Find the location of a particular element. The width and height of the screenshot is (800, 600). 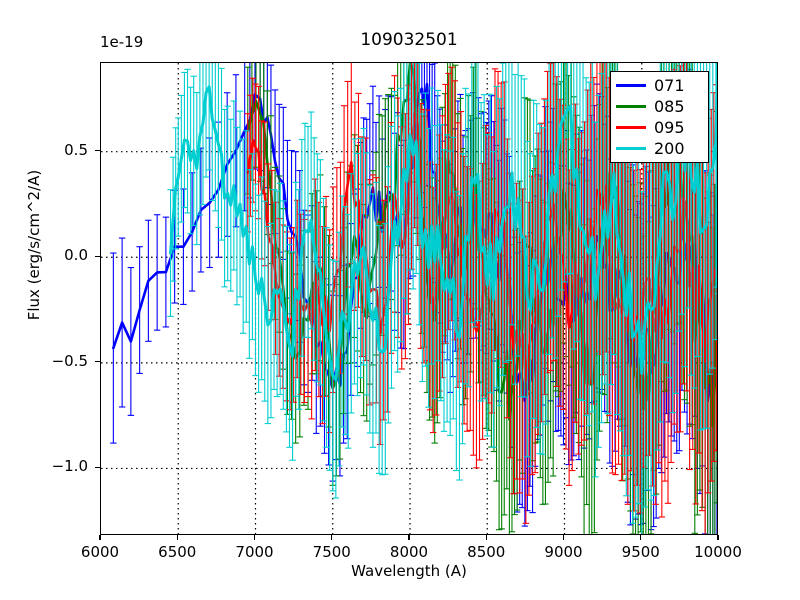

y-tick-label: 0.0 is located at coordinates (76, 255).